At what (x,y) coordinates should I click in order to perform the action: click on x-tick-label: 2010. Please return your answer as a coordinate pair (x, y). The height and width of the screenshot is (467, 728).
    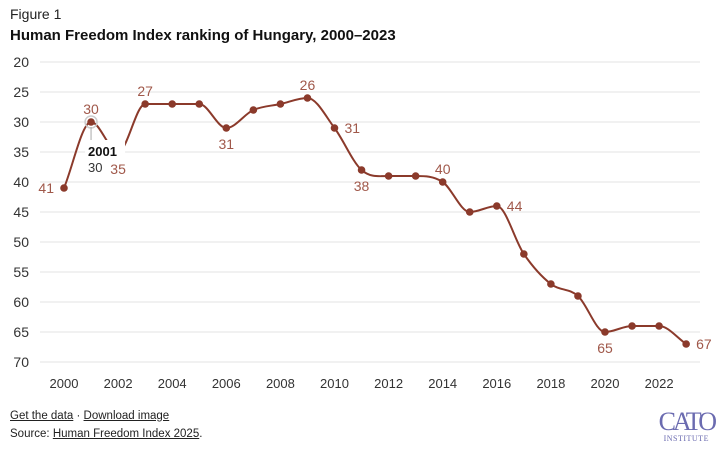
    Looking at the image, I should click on (334, 383).